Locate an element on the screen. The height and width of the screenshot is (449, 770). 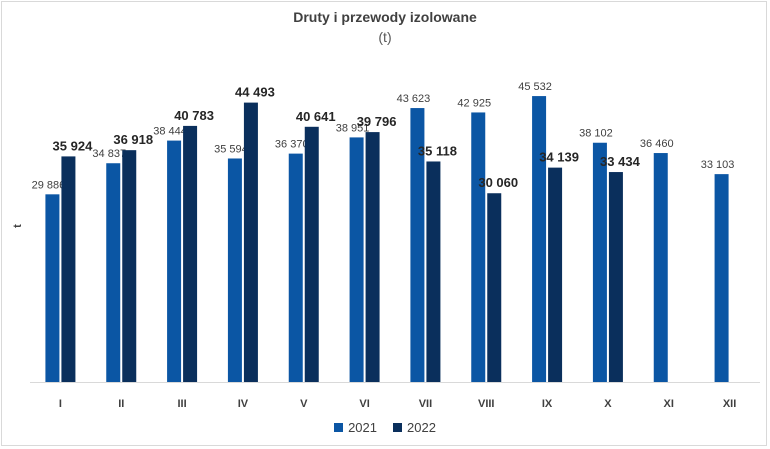
x-tick-label-V: V is located at coordinates (304, 404).